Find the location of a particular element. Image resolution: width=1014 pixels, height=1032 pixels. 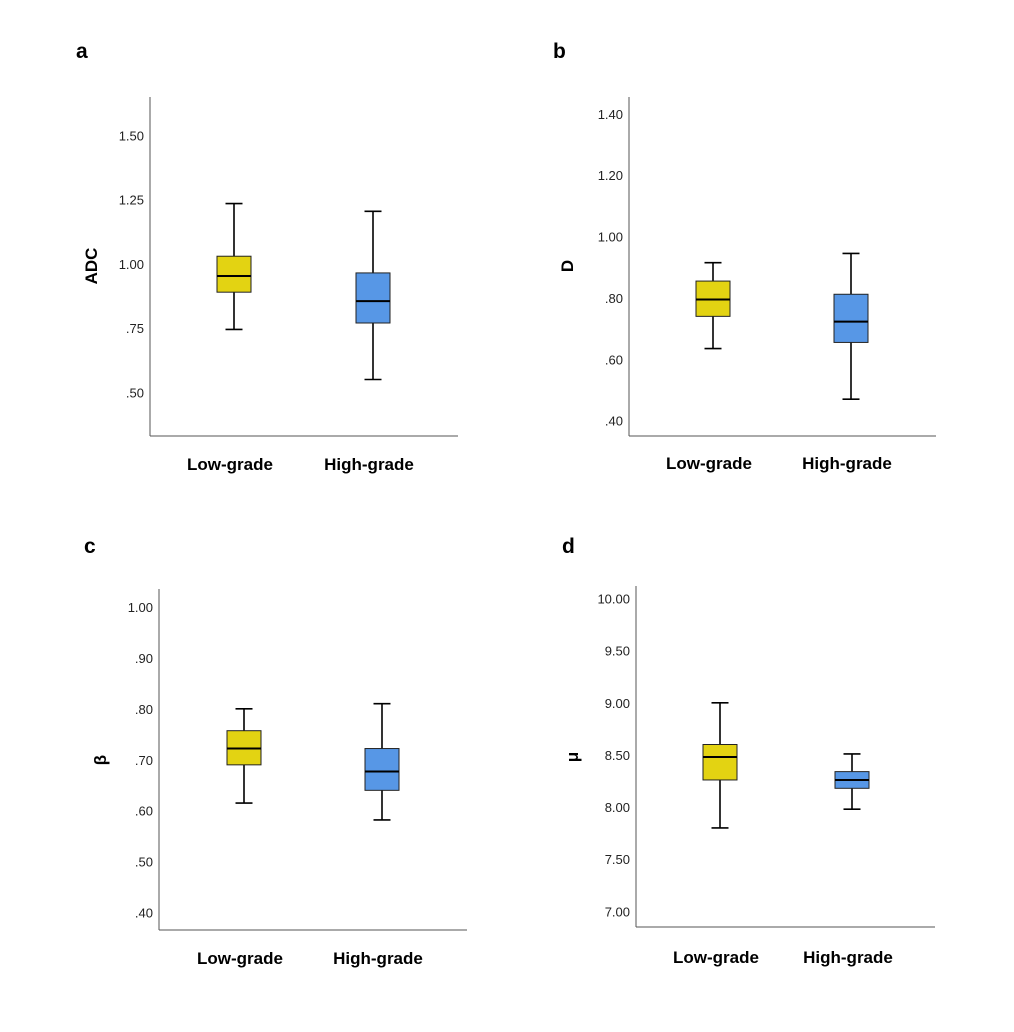

y-axis-label: D is located at coordinates (567, 266).